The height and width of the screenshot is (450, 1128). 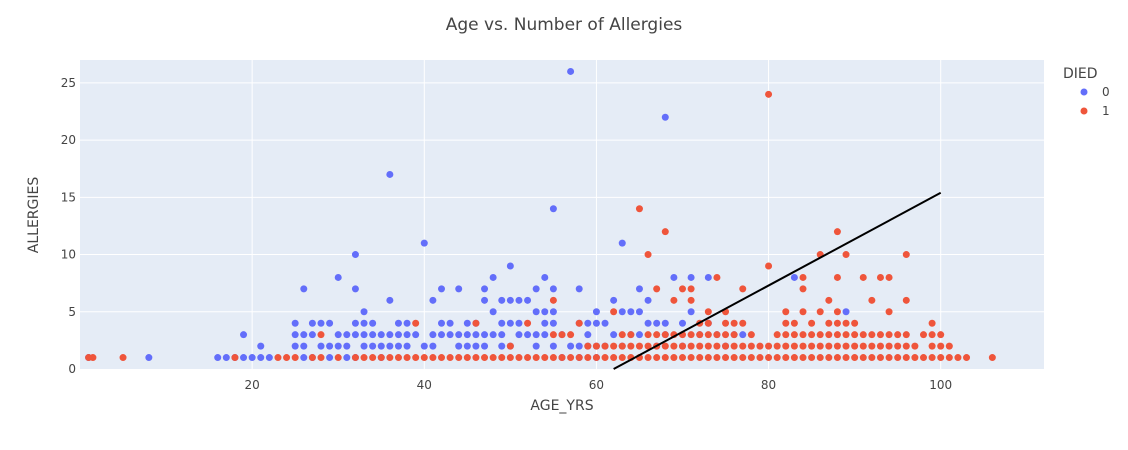 I want to click on legend-item-0: 0, so click(x=1095, y=92).